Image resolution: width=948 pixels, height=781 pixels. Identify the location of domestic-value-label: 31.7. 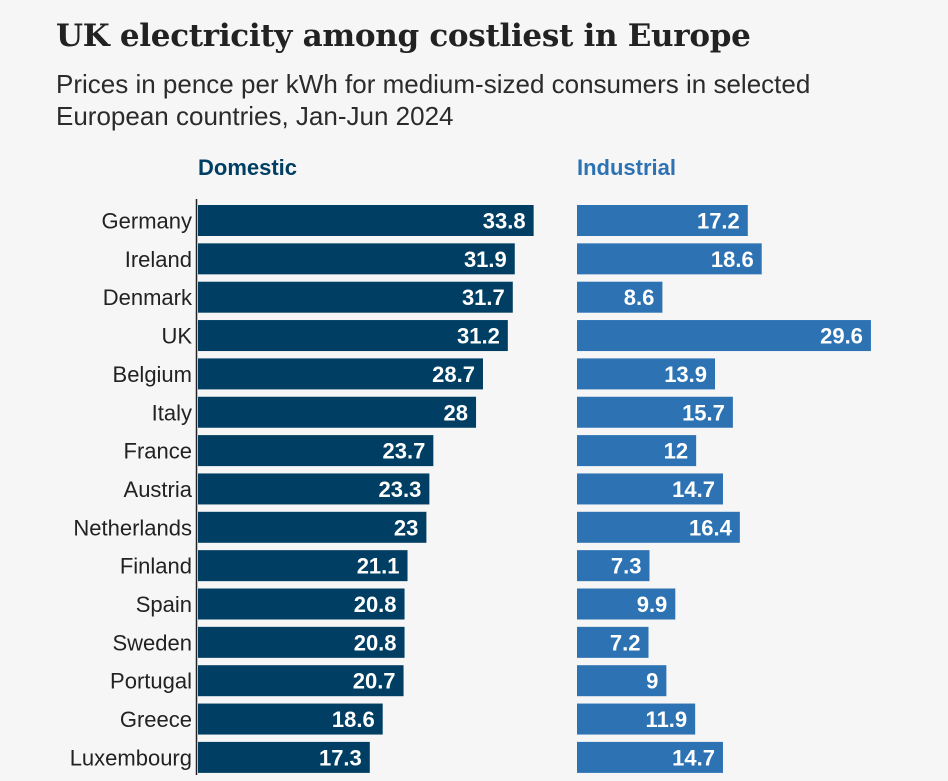
(483, 297).